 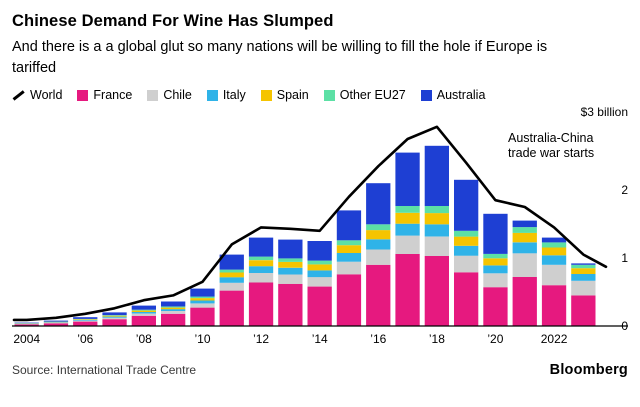 What do you see at coordinates (329, 95) in the screenshot?
I see `other-eu27-swatch-icon` at bounding box center [329, 95].